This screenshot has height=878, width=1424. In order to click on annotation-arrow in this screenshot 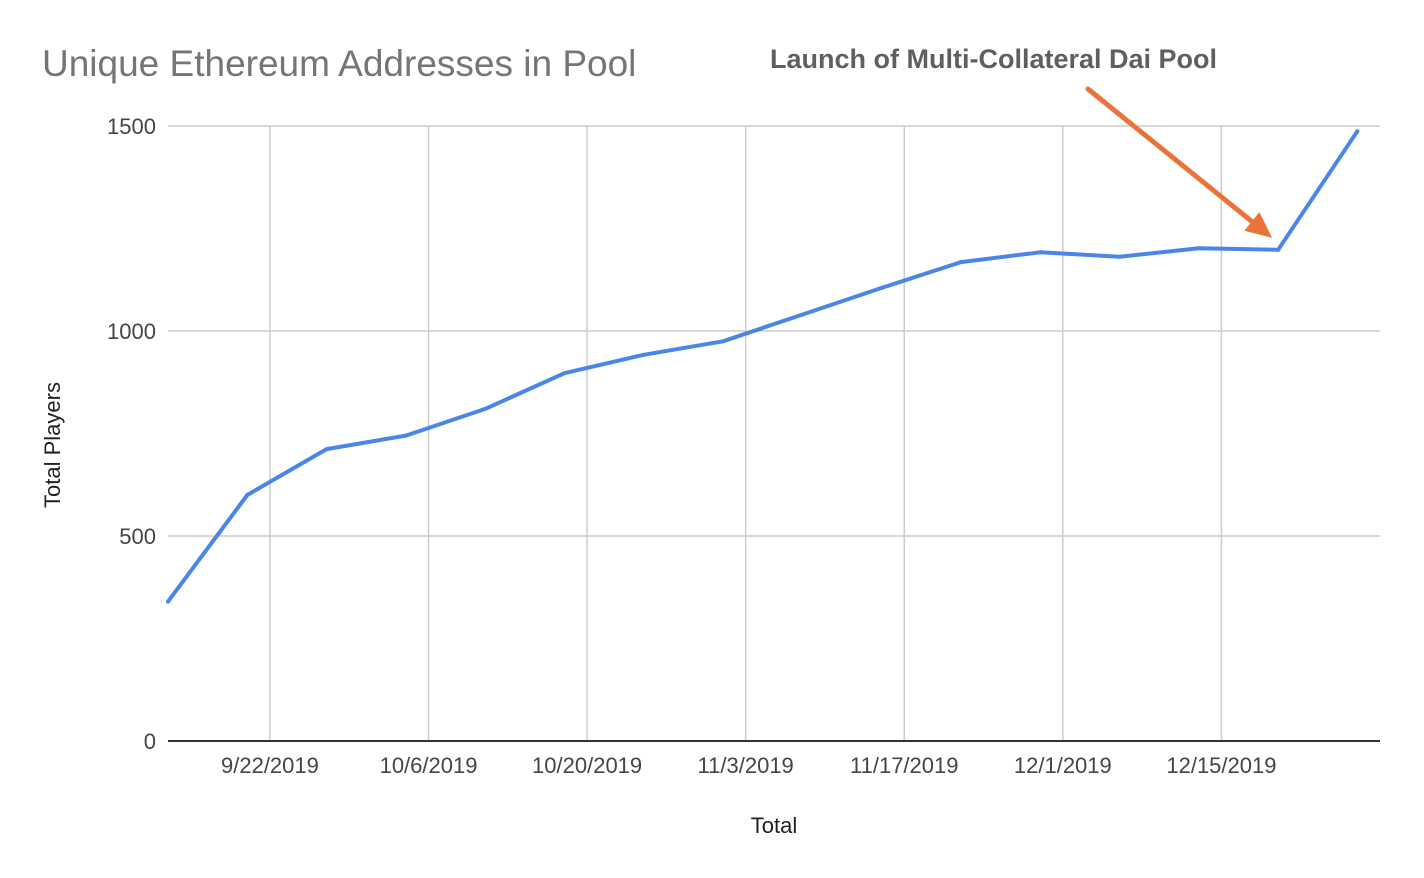, I will do `click(1179, 162)`.